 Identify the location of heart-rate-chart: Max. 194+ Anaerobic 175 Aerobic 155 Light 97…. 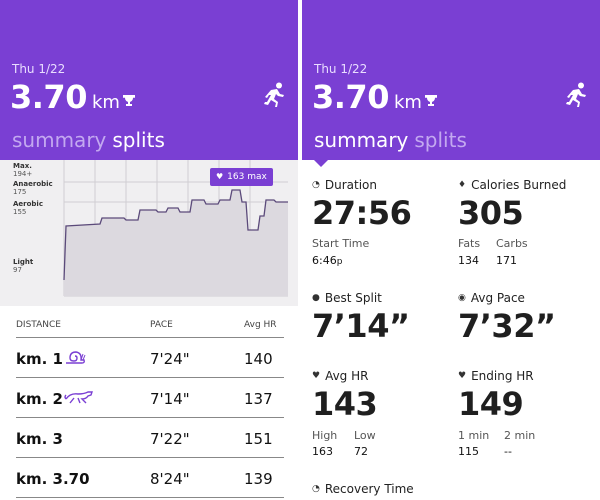
(149, 233).